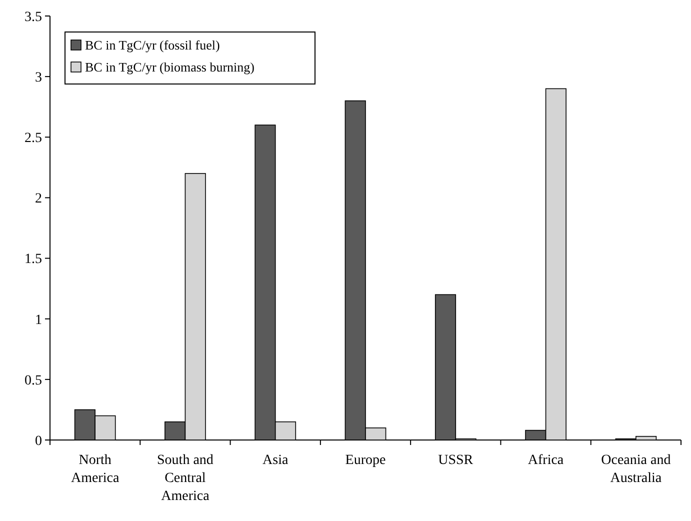 This screenshot has height=521, width=691. I want to click on y-tick-label: 2.5, so click(33, 138).